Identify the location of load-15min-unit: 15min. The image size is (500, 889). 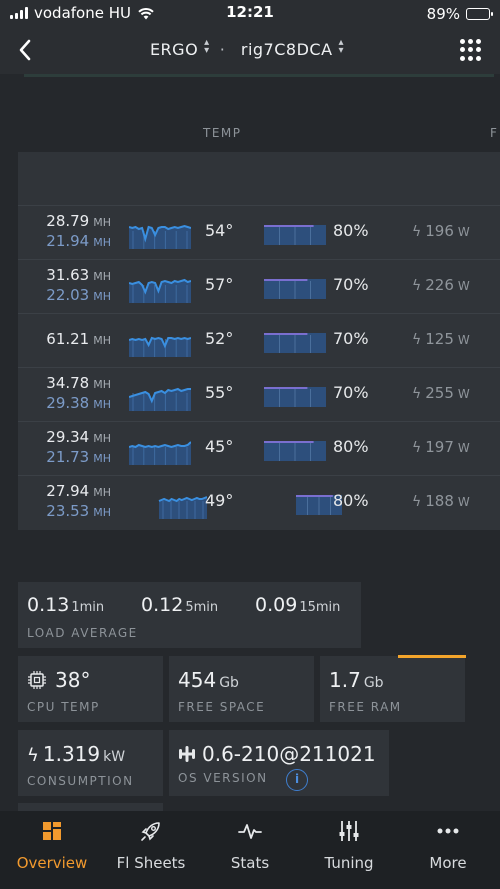
(320, 607).